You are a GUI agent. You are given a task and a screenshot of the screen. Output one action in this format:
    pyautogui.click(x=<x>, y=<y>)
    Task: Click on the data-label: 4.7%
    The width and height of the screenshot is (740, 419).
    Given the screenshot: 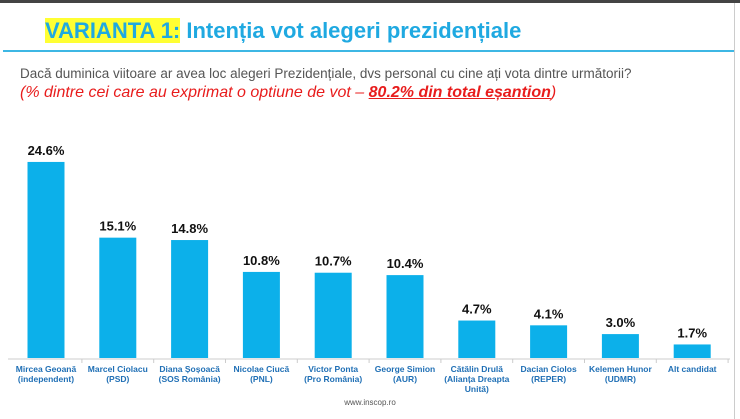 What is the action you would take?
    pyautogui.click(x=477, y=309)
    